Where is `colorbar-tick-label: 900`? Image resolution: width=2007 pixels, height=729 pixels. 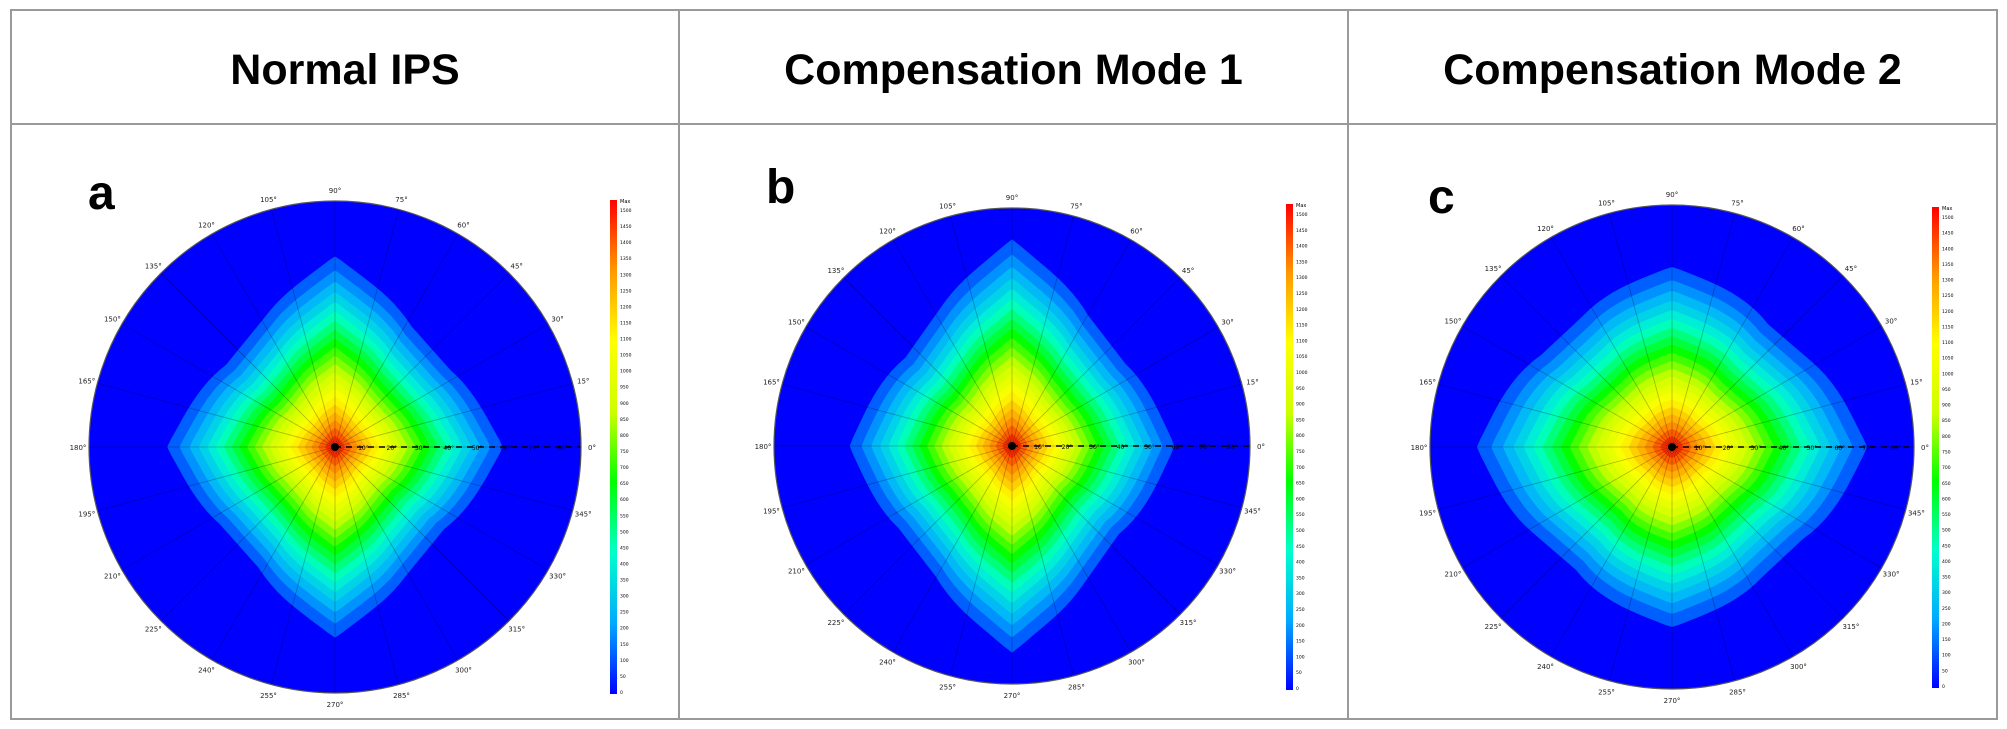 colorbar-tick-label: 900 is located at coordinates (1300, 405).